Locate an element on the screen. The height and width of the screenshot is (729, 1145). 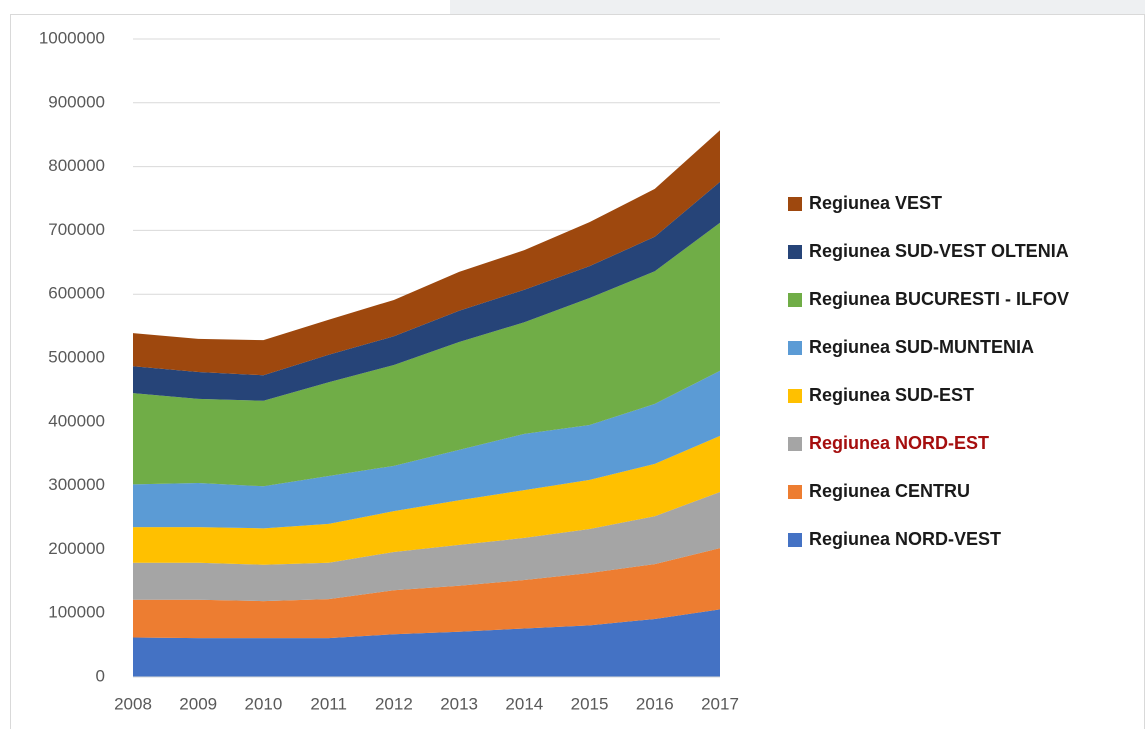
y-tick-label: 200000 is located at coordinates (76, 548).